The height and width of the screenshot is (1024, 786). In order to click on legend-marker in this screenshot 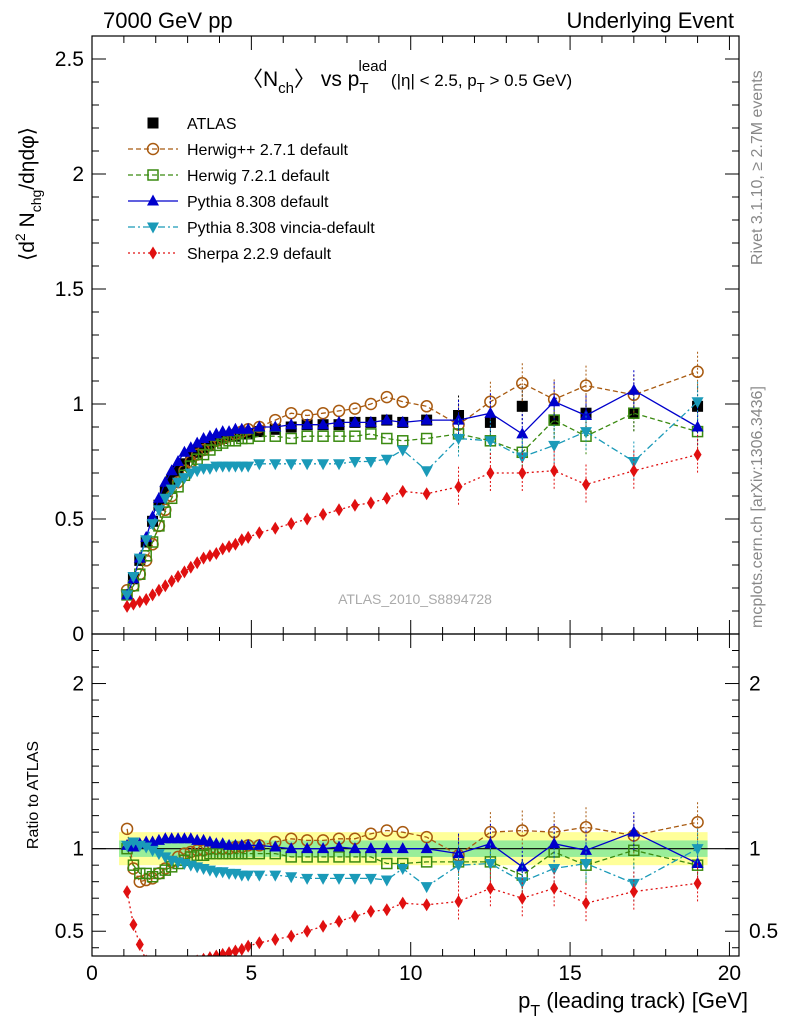, I will do `click(153, 228)`.